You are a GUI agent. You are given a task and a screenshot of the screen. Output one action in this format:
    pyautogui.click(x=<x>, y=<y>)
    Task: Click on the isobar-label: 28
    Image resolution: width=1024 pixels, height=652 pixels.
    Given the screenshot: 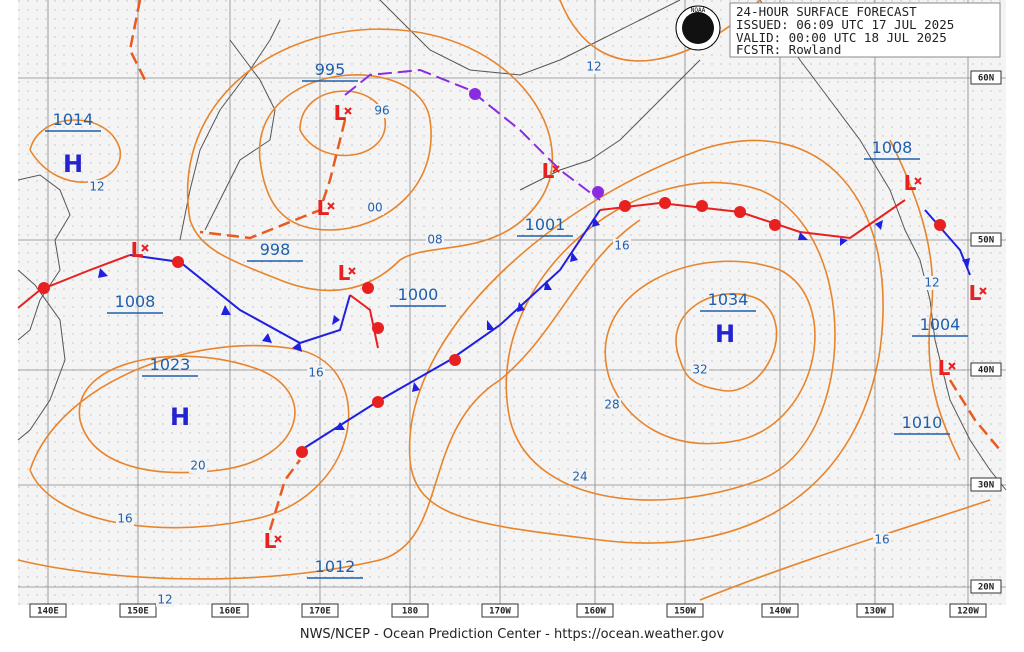 What is the action you would take?
    pyautogui.click(x=611, y=405)
    